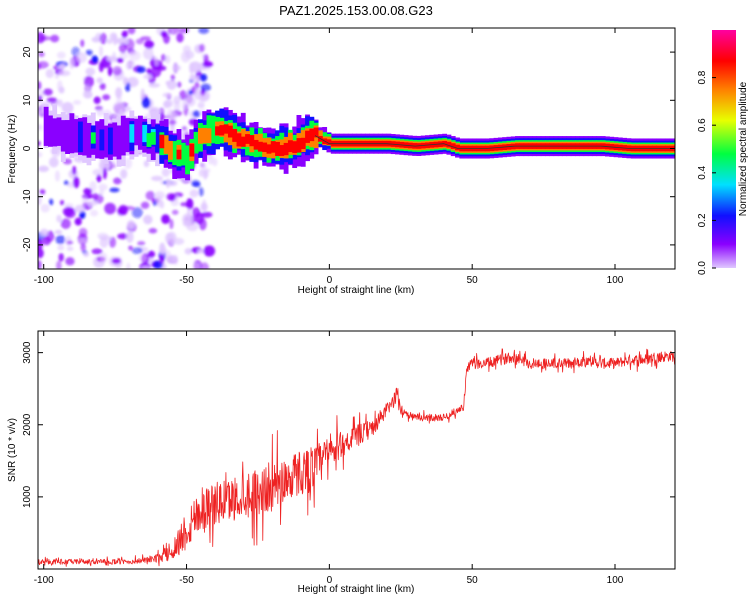 The image size is (750, 600). I want to click on colorbar-tick-label: 0.2, so click(702, 220).